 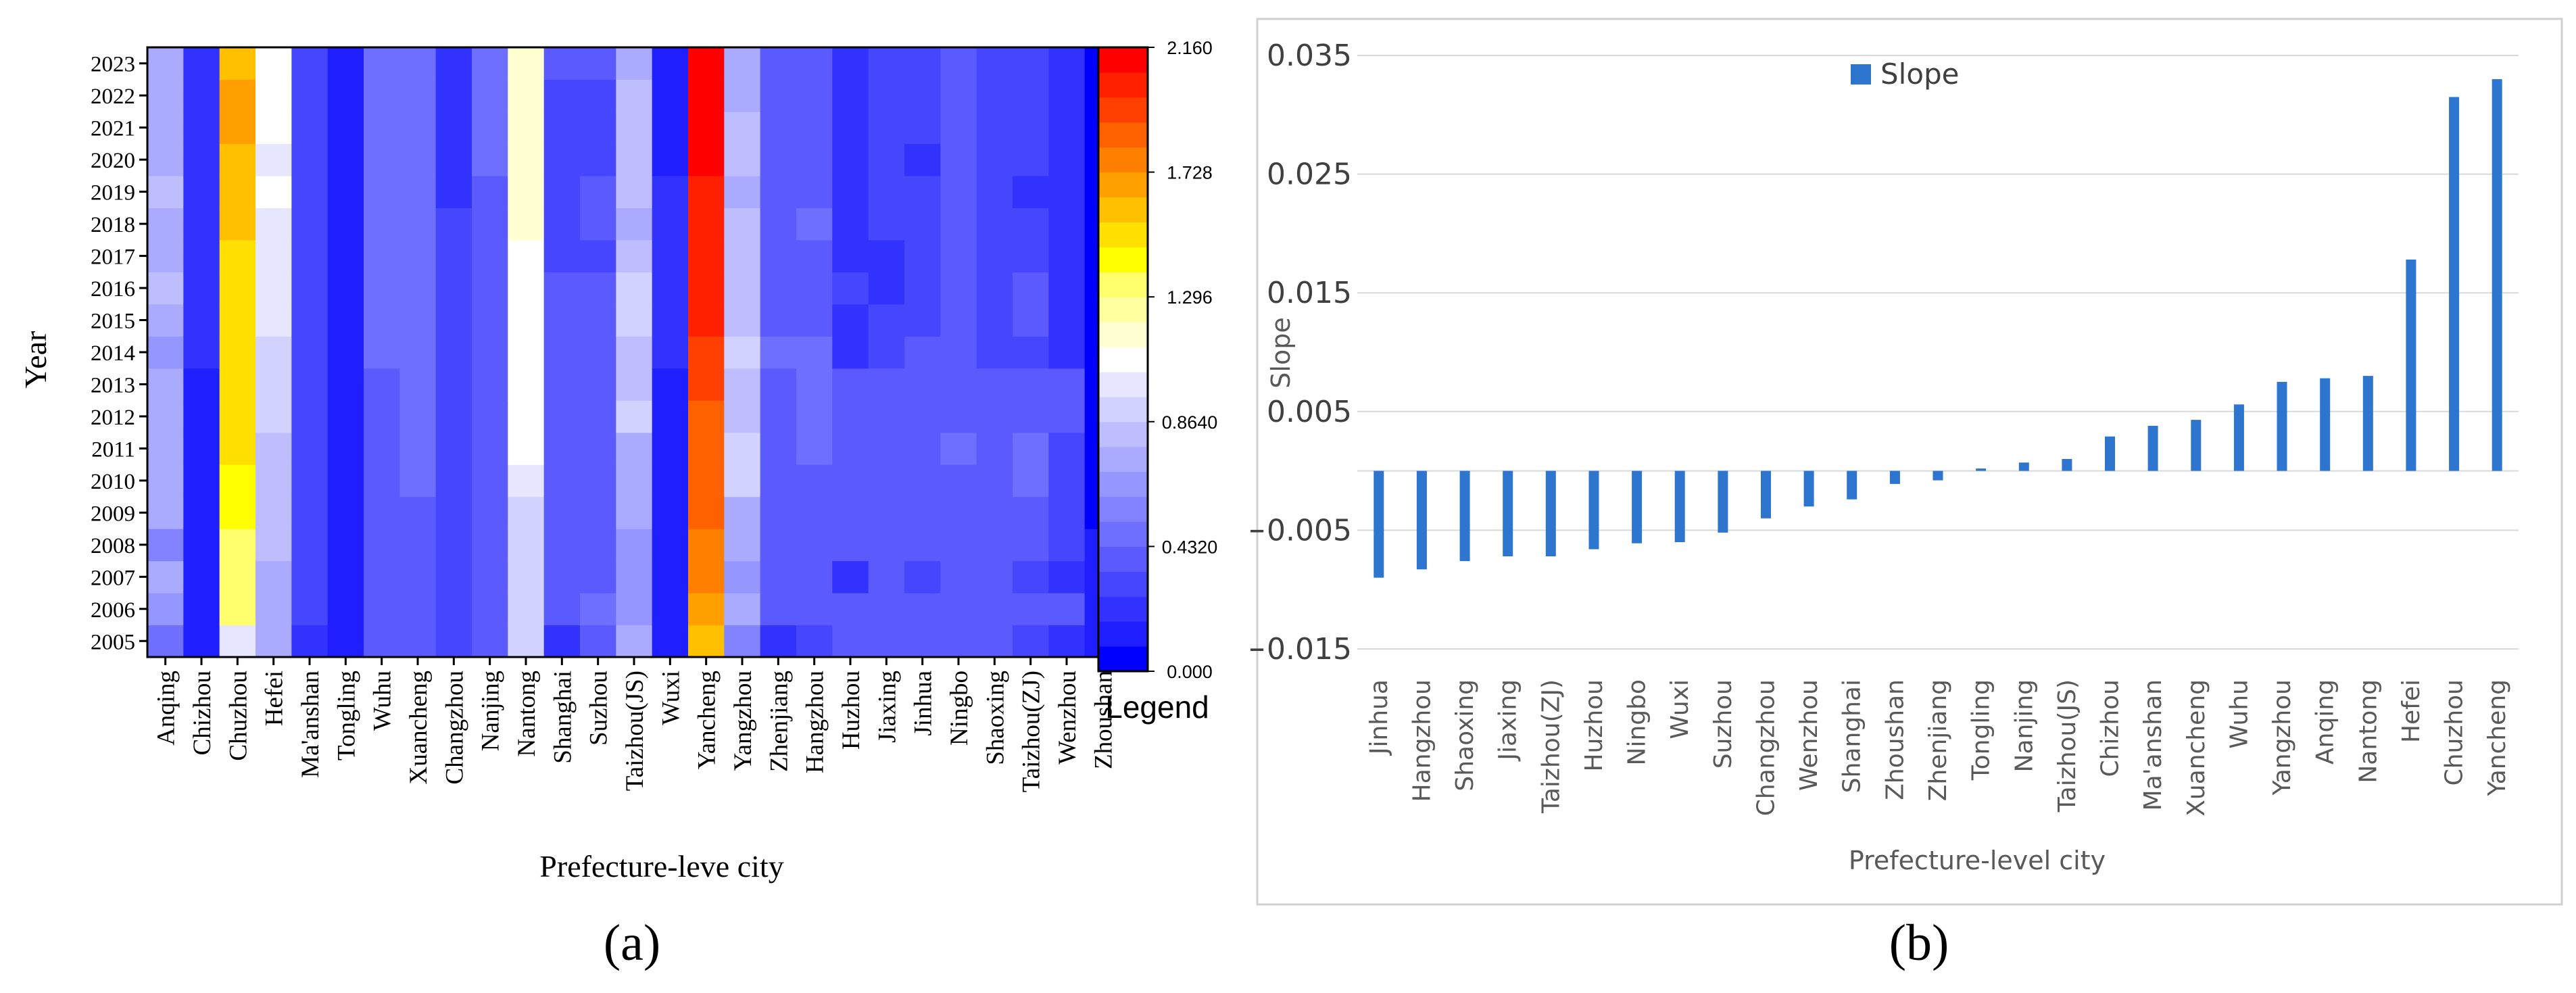 What do you see at coordinates (419, 728) in the screenshot?
I see `heatmap-x-tick-label: Xuancheng` at bounding box center [419, 728].